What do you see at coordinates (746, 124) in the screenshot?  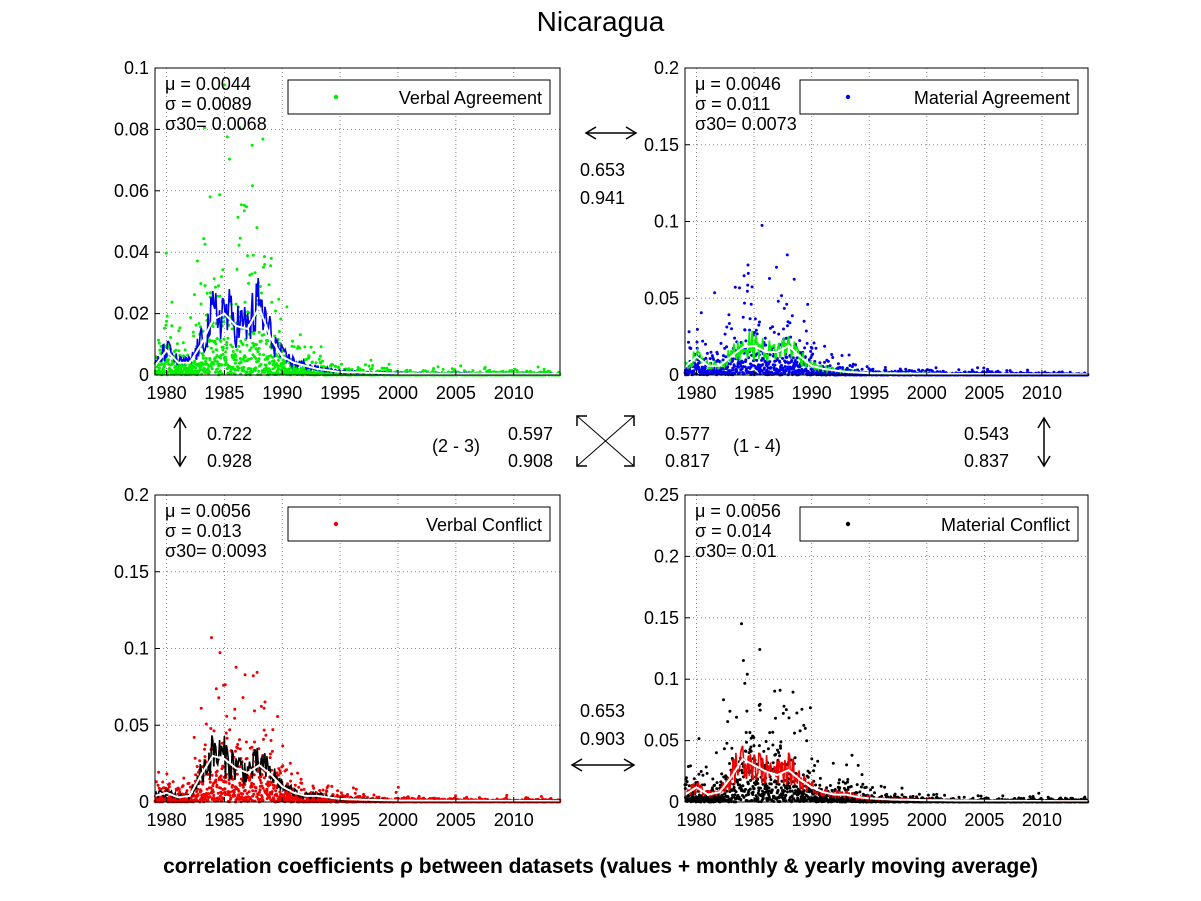 I see `stats-line: σ30= 0.0073` at bounding box center [746, 124].